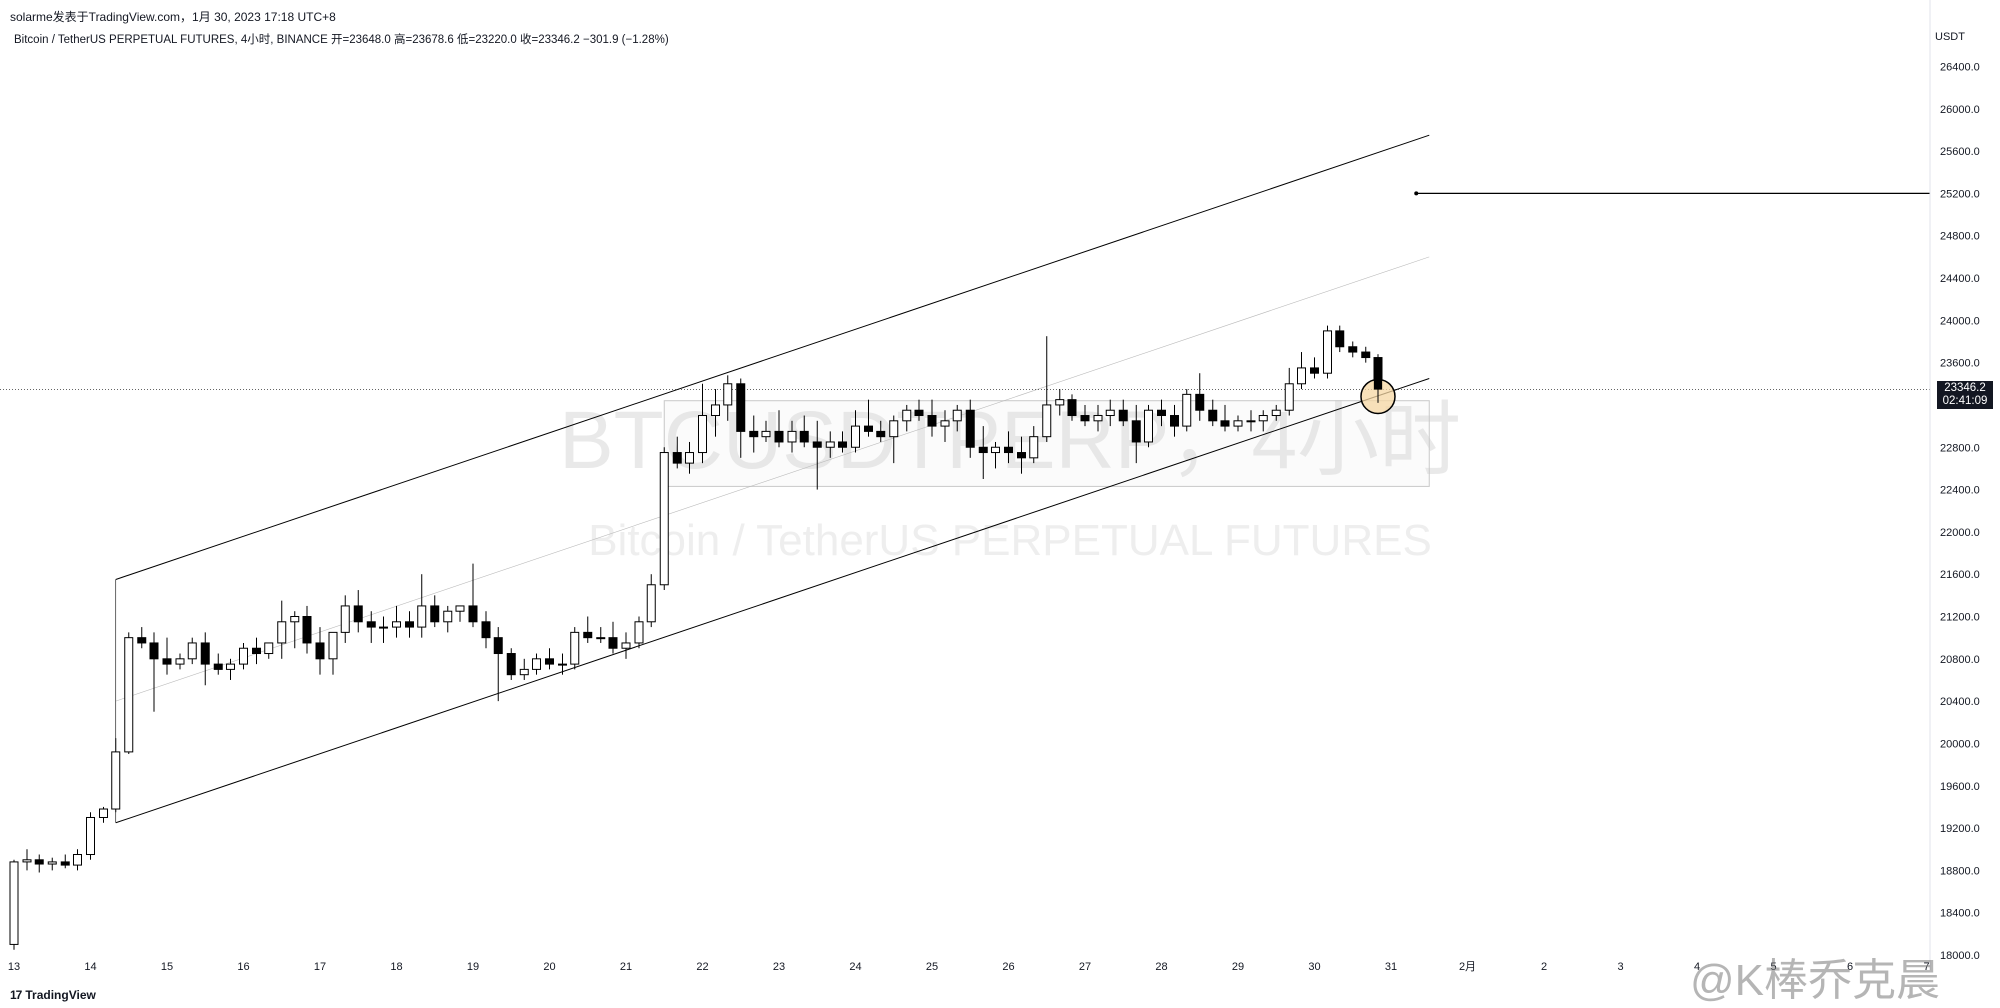 The image size is (2000, 1008). What do you see at coordinates (549, 967) in the screenshot?
I see `x-tick-label: 20` at bounding box center [549, 967].